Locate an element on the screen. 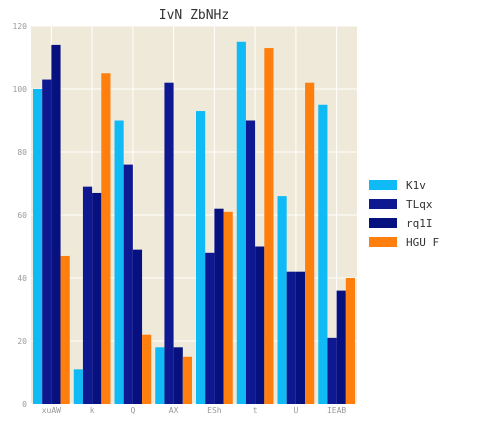 Image resolution: width=477 pixels, height=424 pixels. legend-label: rq1I is located at coordinates (419, 223).